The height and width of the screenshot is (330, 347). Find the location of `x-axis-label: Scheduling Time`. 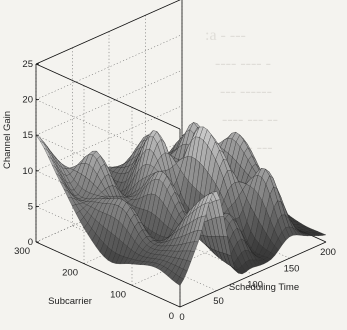

x-axis-label: Scheduling Time is located at coordinates (264, 287).